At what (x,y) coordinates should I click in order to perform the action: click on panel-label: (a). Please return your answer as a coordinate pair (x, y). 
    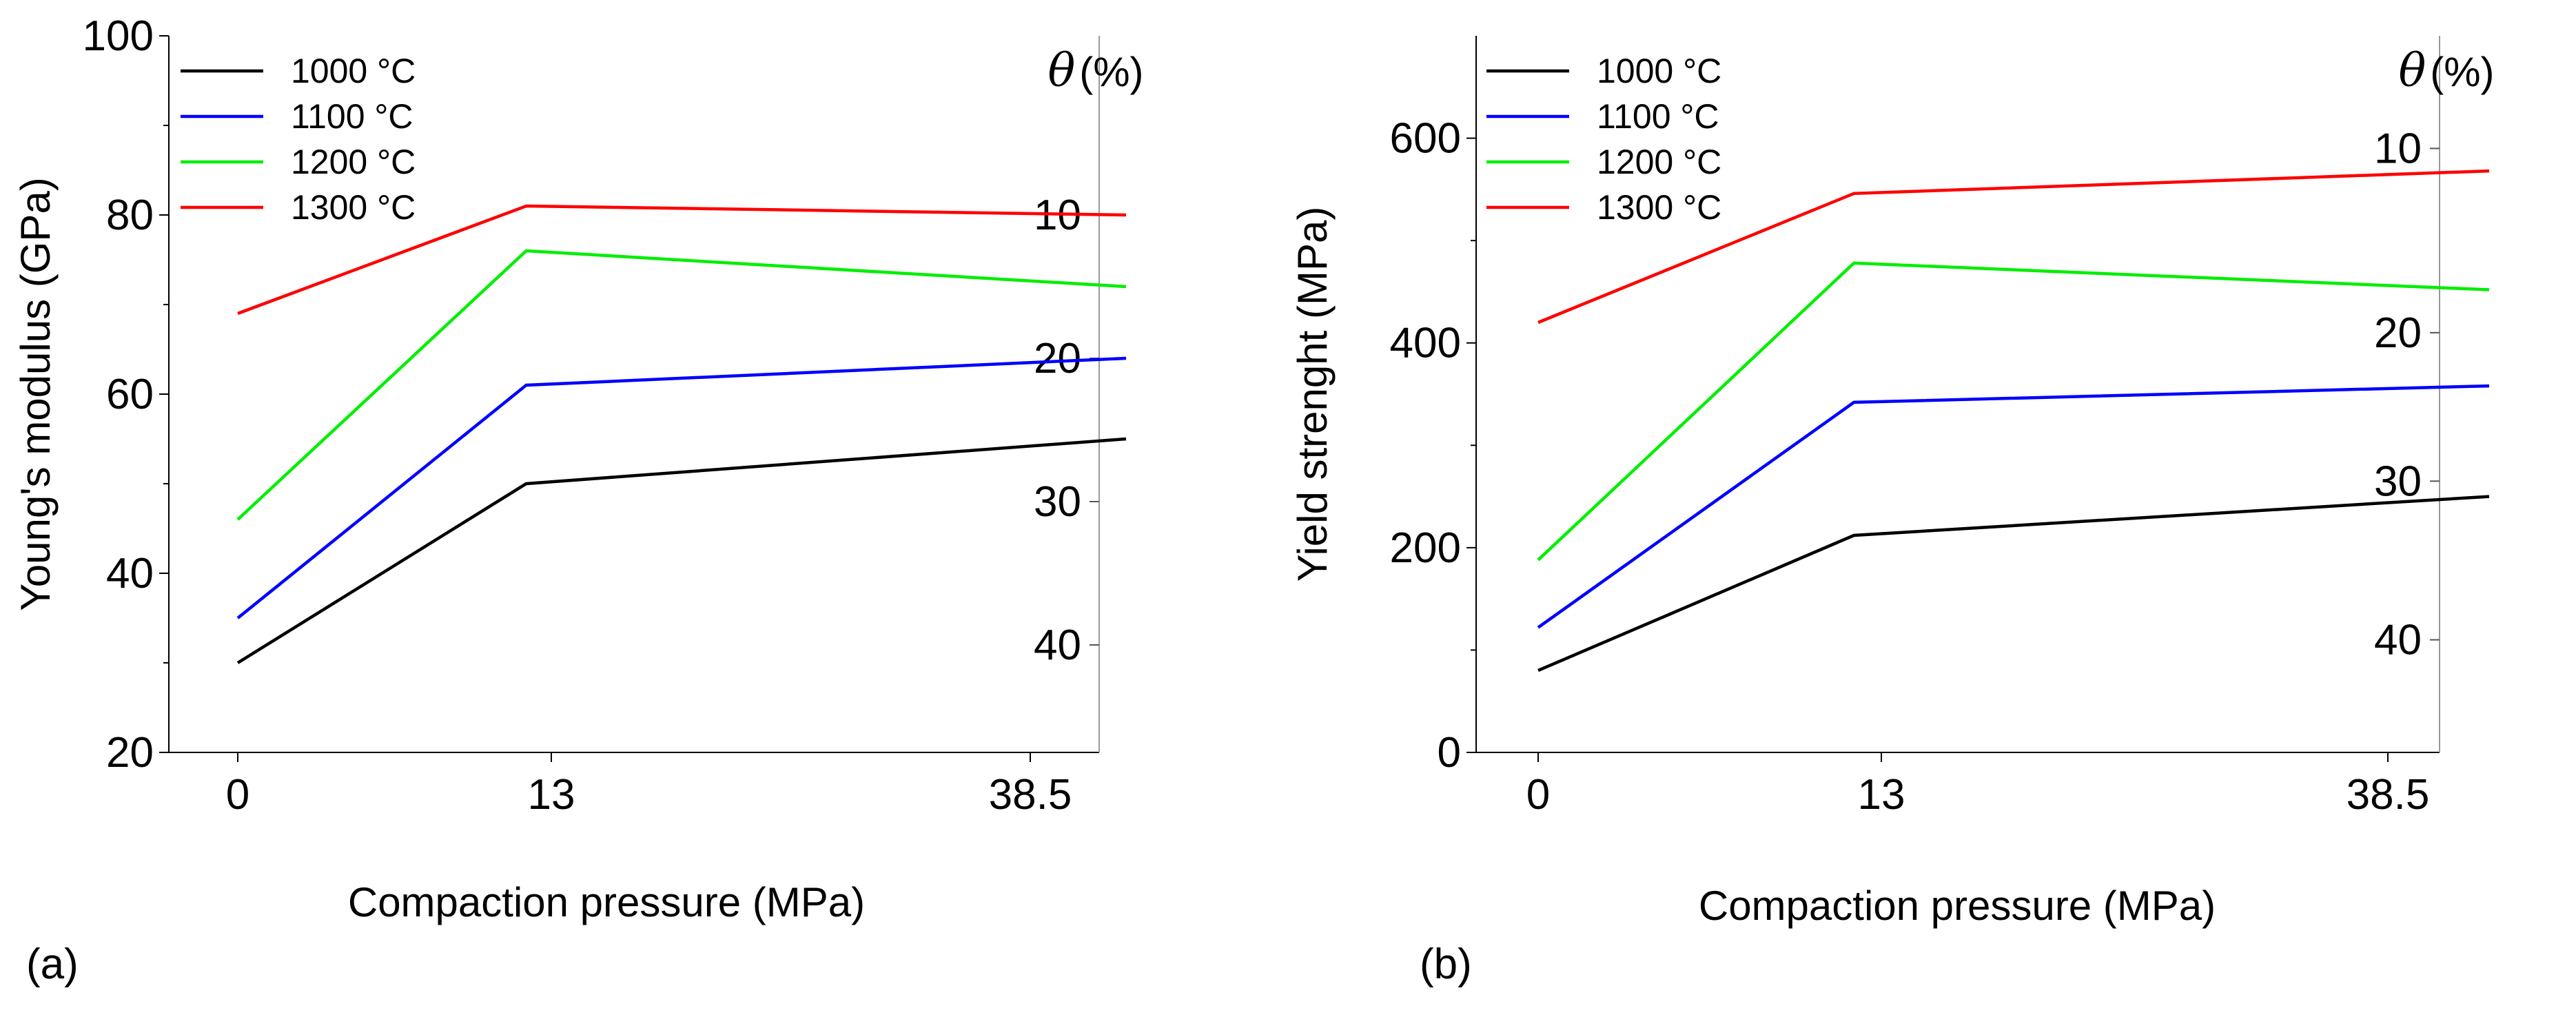
    Looking at the image, I should click on (52, 964).